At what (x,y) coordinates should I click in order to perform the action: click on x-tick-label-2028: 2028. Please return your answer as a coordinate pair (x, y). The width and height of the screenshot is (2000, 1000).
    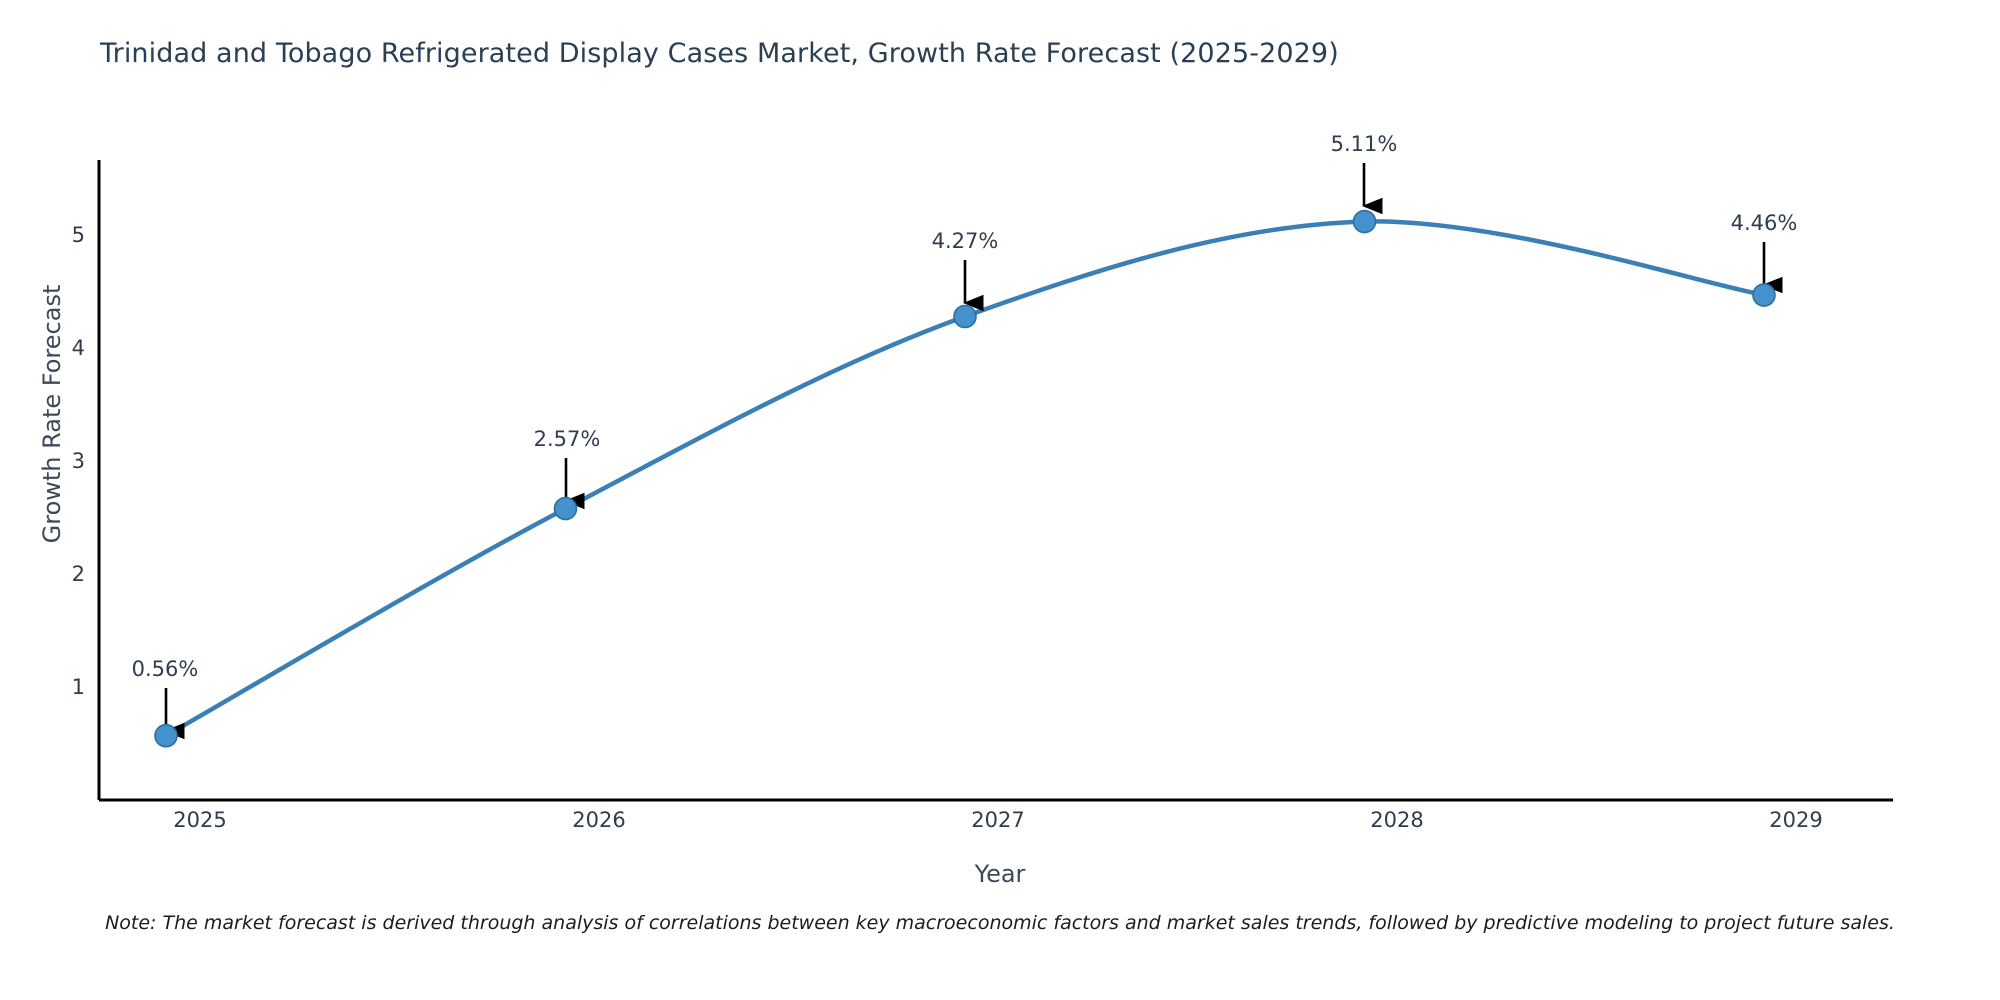
    Looking at the image, I should click on (1397, 820).